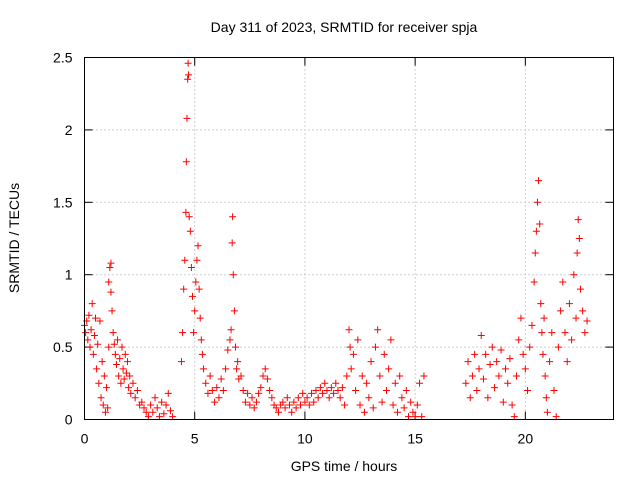  What do you see at coordinates (69, 130) in the screenshot?
I see `y-tick-label: 2` at bounding box center [69, 130].